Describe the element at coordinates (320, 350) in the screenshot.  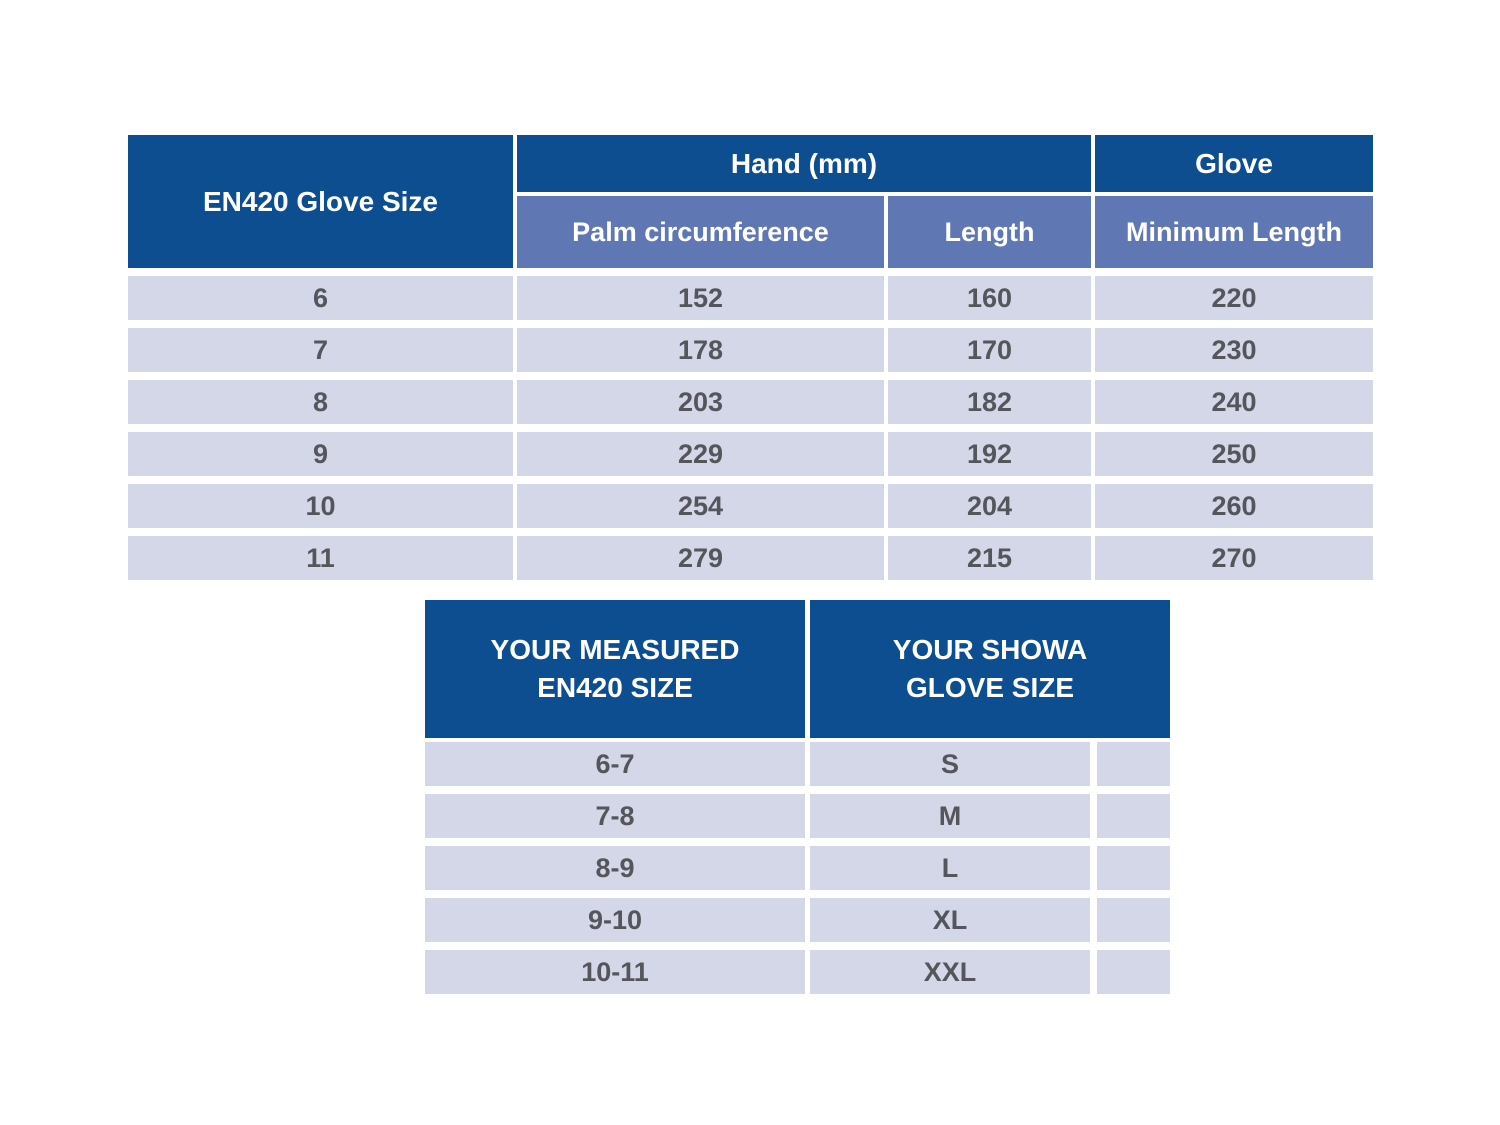
I see `cell-size: 7` at that location.